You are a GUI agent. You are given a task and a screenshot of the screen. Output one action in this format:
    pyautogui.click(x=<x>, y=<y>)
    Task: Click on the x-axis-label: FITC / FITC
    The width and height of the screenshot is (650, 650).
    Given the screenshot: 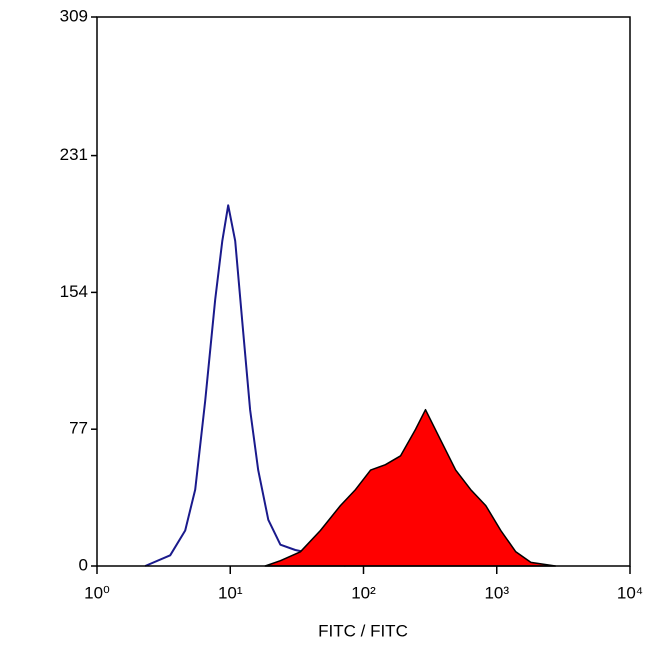 What is the action you would take?
    pyautogui.click(x=363, y=630)
    